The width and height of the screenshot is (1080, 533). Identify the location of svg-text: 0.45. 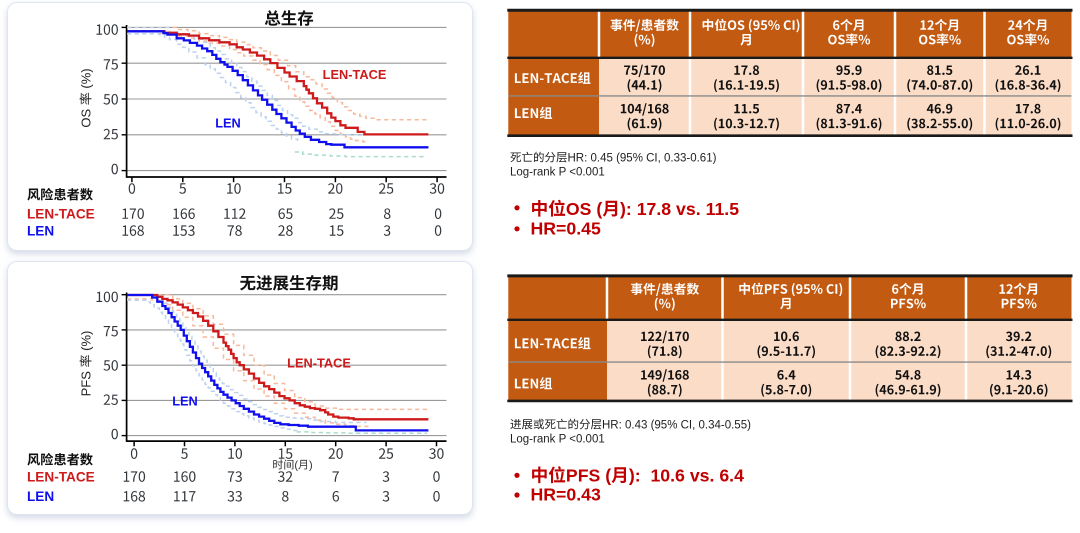
(602, 158).